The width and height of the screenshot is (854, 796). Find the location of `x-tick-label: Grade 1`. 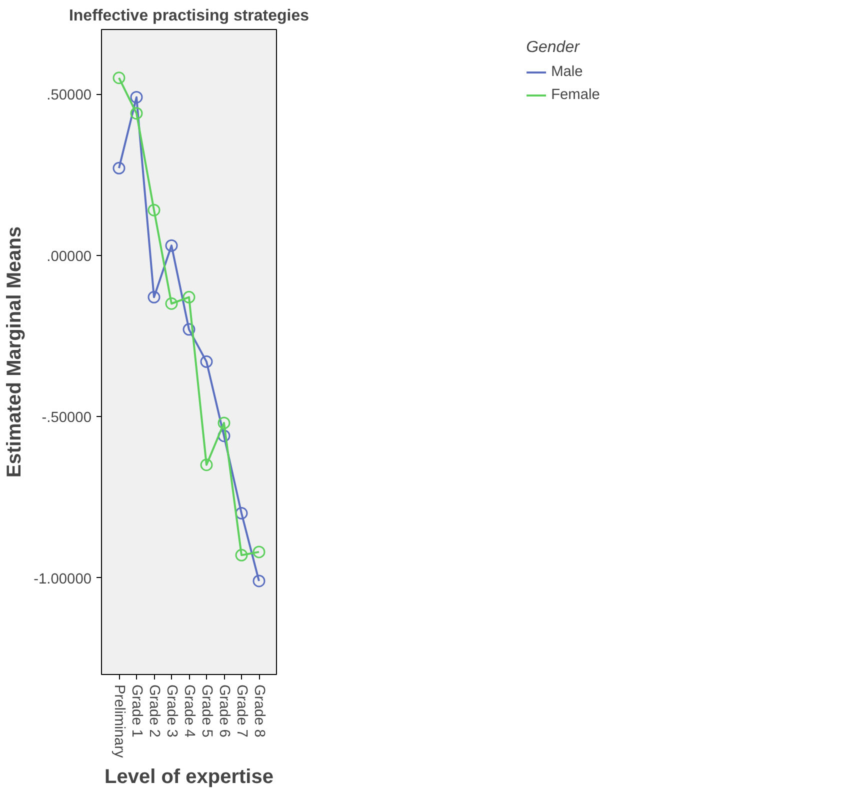

x-tick-label: Grade 1 is located at coordinates (136, 711).